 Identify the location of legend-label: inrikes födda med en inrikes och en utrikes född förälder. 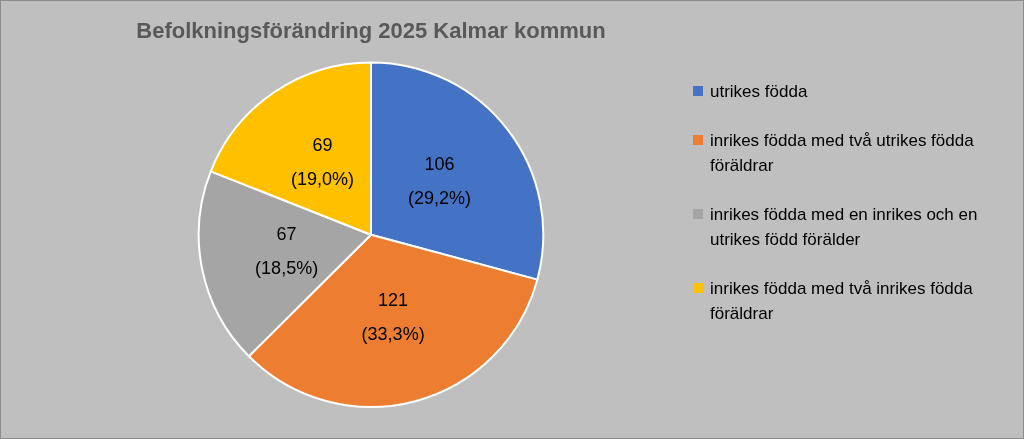
(844, 227).